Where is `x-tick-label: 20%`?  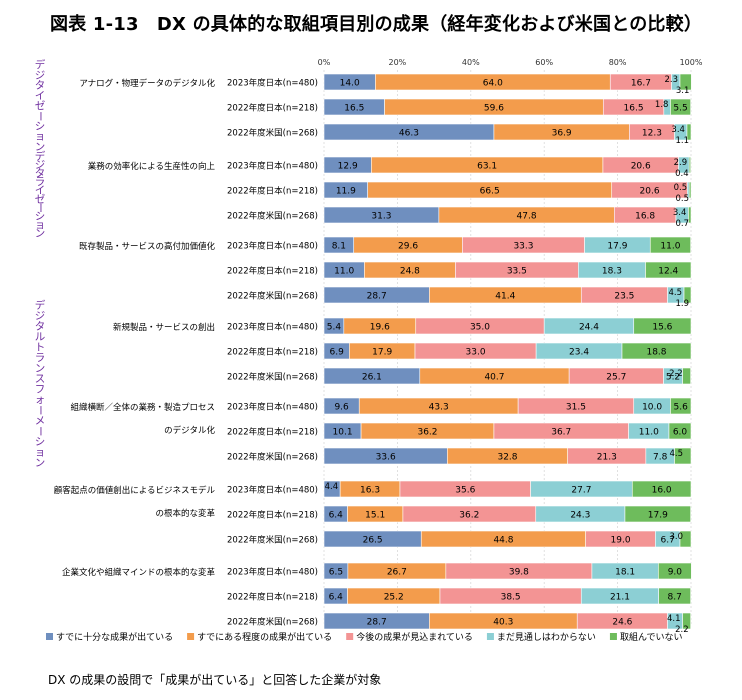
x-tick-label: 20% is located at coordinates (398, 62).